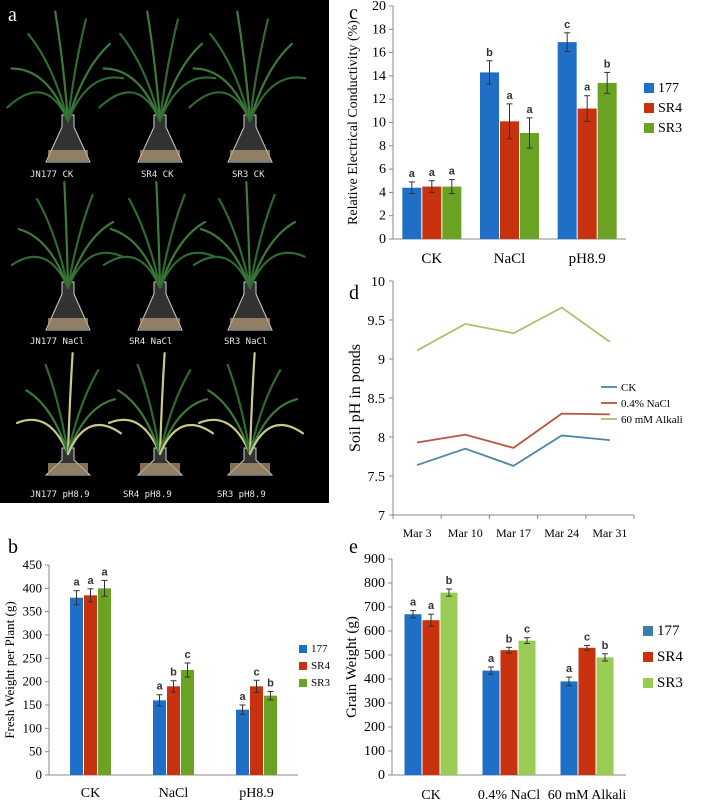  What do you see at coordinates (35, 751) in the screenshot?
I see `y-tick-label: 50` at bounding box center [35, 751].